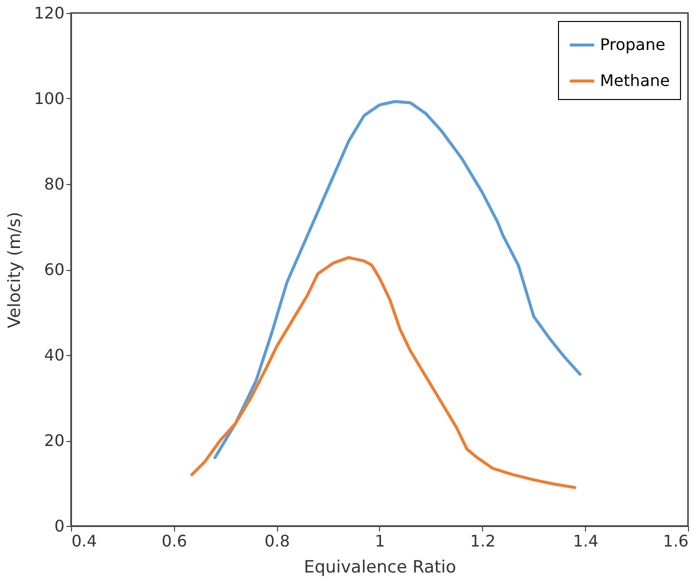  What do you see at coordinates (635, 80) in the screenshot?
I see `legend-label: Methane` at bounding box center [635, 80].